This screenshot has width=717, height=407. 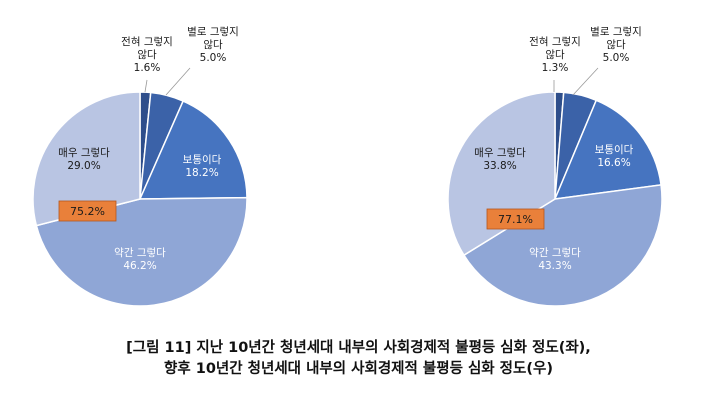 What do you see at coordinates (358, 369) in the screenshot?
I see `caption-line-2: 향후 10년간 청년세대 내부의 사회경제적 불평등 심화 정도(우)` at bounding box center [358, 369].